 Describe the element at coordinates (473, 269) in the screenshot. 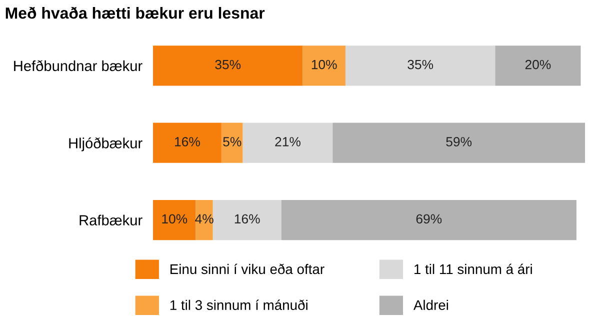

I see `legend-label: 1 til 11 sinnum á ári` at that location.